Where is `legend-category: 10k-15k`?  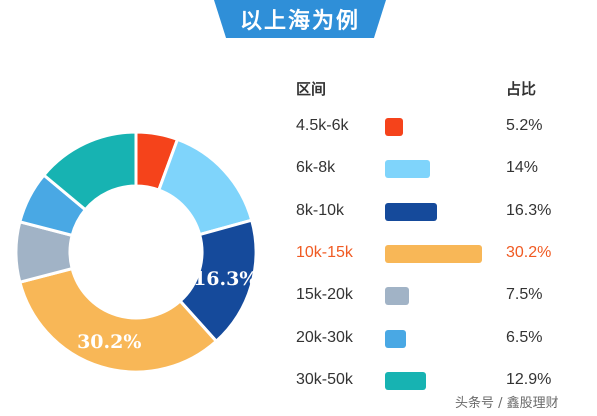
legend-category: 10k-15k is located at coordinates (324, 252).